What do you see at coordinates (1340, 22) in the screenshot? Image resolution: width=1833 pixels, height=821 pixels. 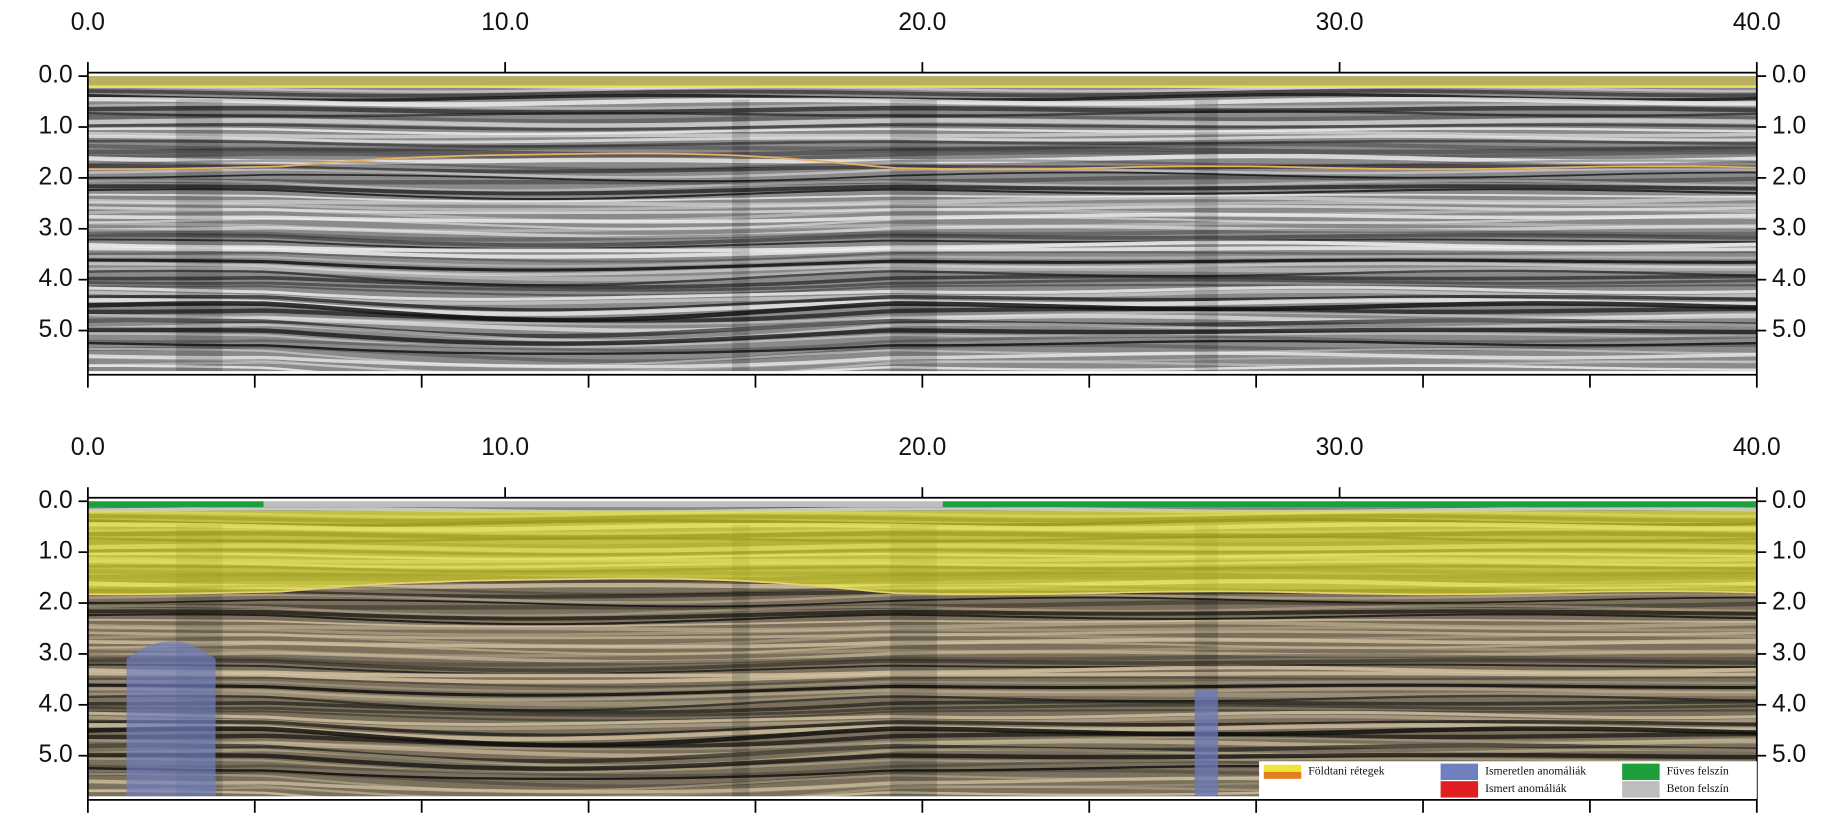 I see `x-tick-label: 30.0` at bounding box center [1340, 22].